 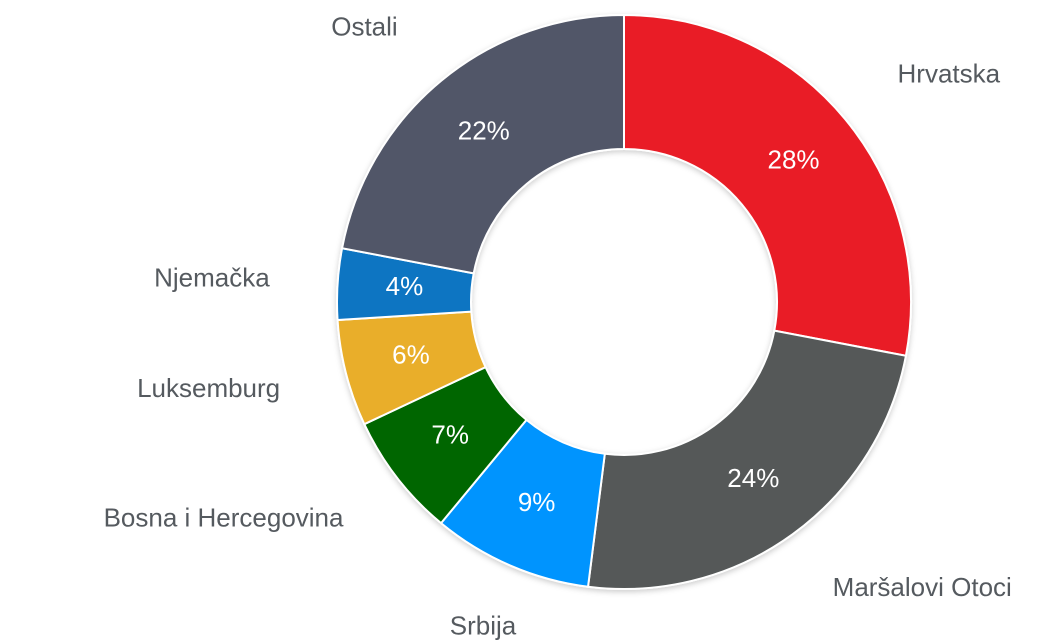 I want to click on slice-value-label: 4%, so click(x=405, y=286).